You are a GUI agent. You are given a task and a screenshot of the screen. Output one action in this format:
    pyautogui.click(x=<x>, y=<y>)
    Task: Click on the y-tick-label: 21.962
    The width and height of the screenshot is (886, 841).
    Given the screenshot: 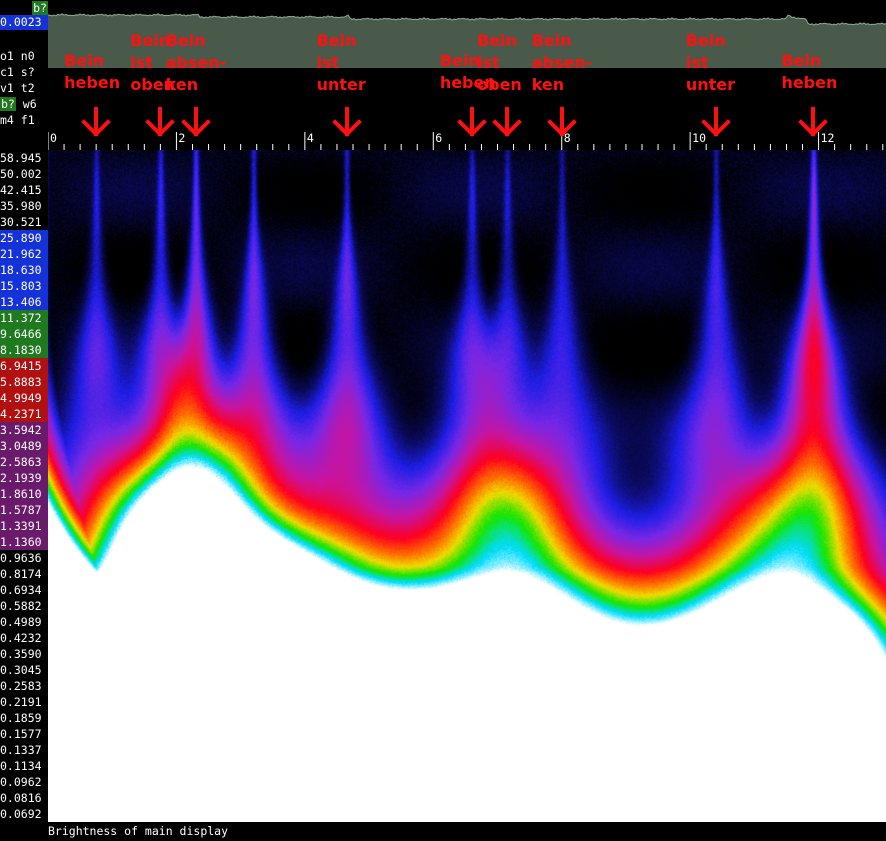 What is the action you would take?
    pyautogui.click(x=24, y=254)
    